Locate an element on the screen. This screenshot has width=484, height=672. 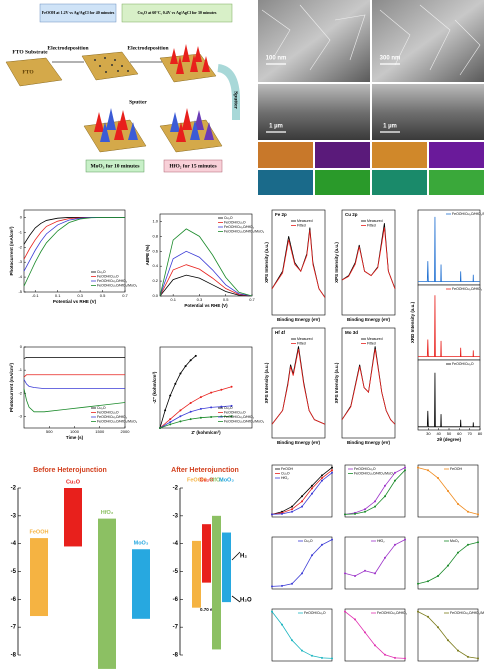
feooh-box is located at coordinates (78, 13).